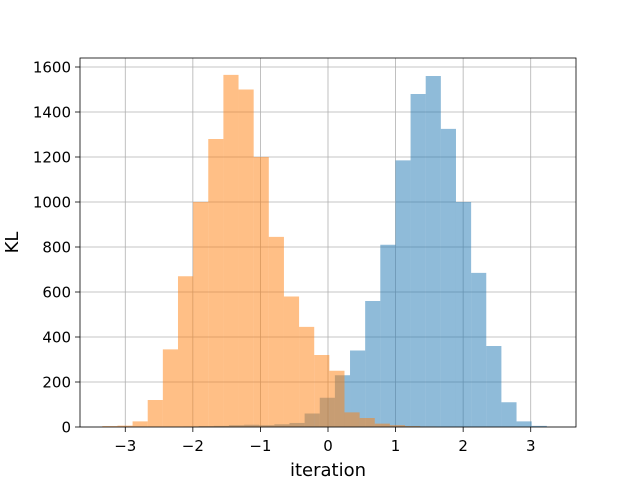 The height and width of the screenshot is (484, 640). I want to click on x-axis-label: iteration, so click(328, 470).